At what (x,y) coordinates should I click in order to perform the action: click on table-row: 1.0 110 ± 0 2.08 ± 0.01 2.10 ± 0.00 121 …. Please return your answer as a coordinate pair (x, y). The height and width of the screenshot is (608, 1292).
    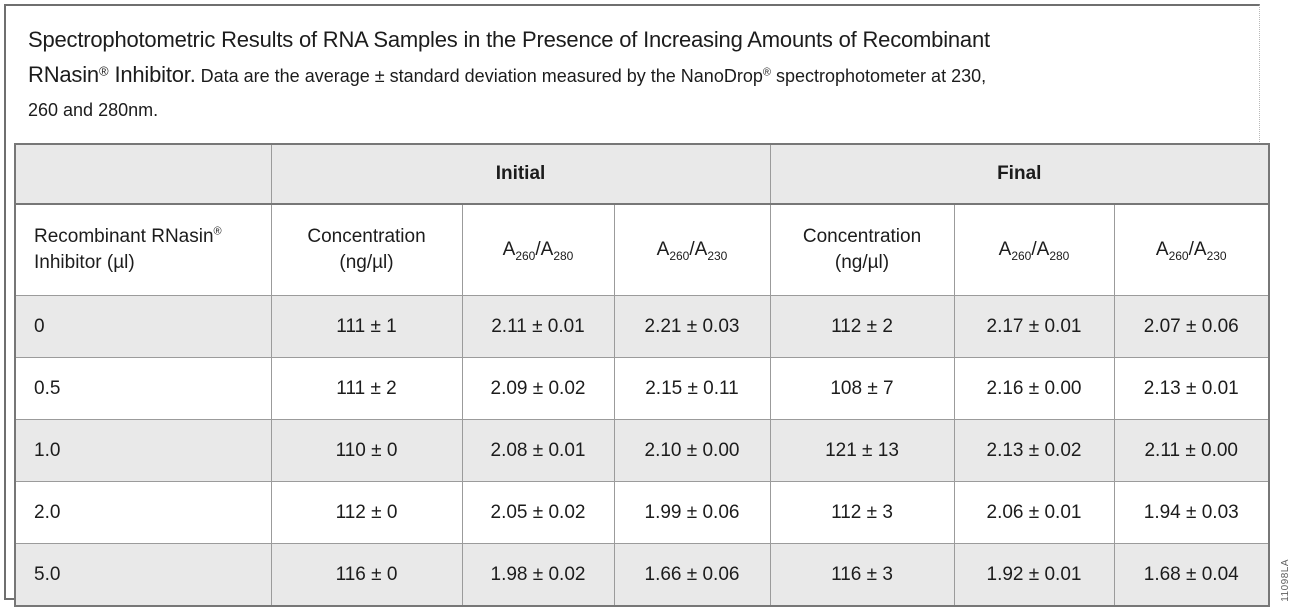
    Looking at the image, I should click on (642, 450).